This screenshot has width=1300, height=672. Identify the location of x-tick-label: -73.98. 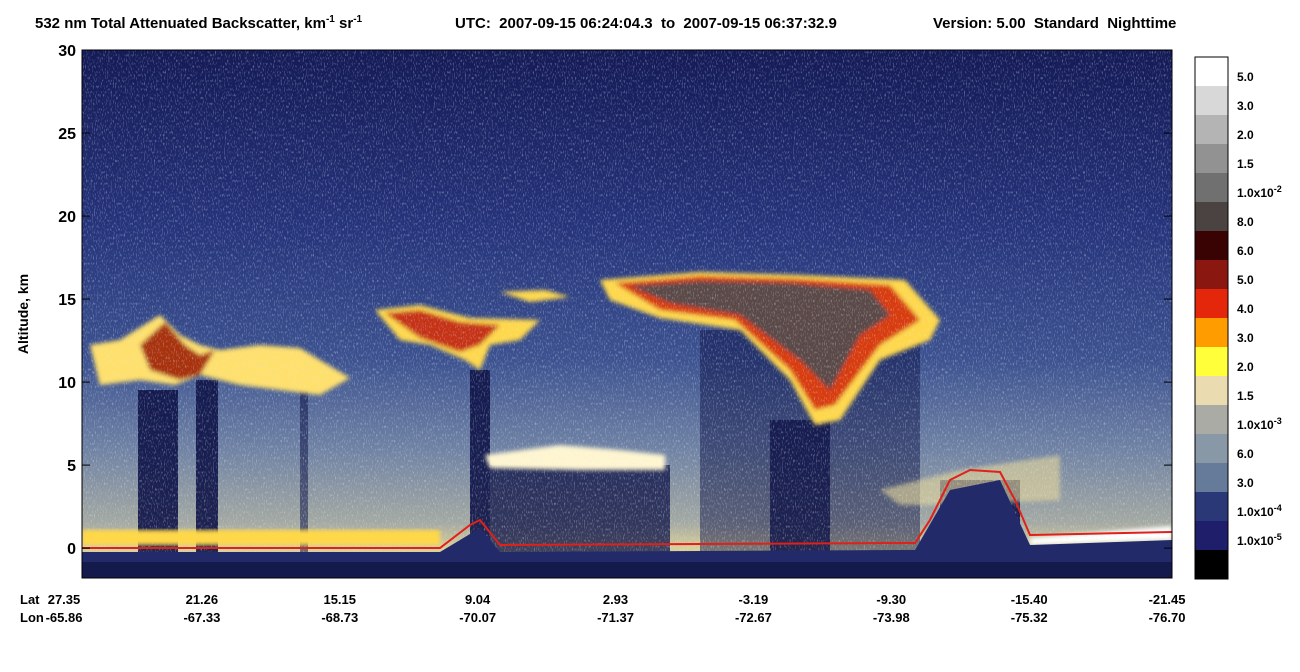
(891, 617).